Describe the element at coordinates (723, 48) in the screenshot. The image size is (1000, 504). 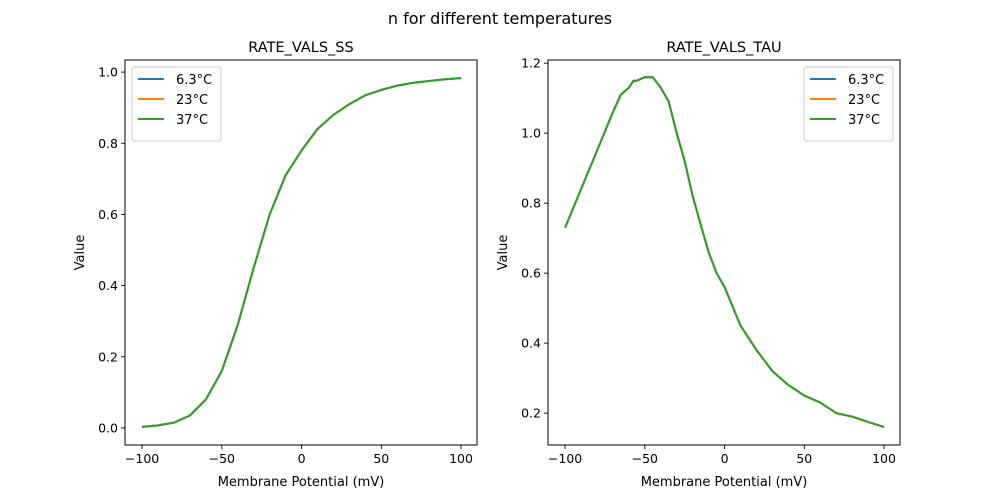
I see `subplot-title: RATE_VALS_TAU` at that location.